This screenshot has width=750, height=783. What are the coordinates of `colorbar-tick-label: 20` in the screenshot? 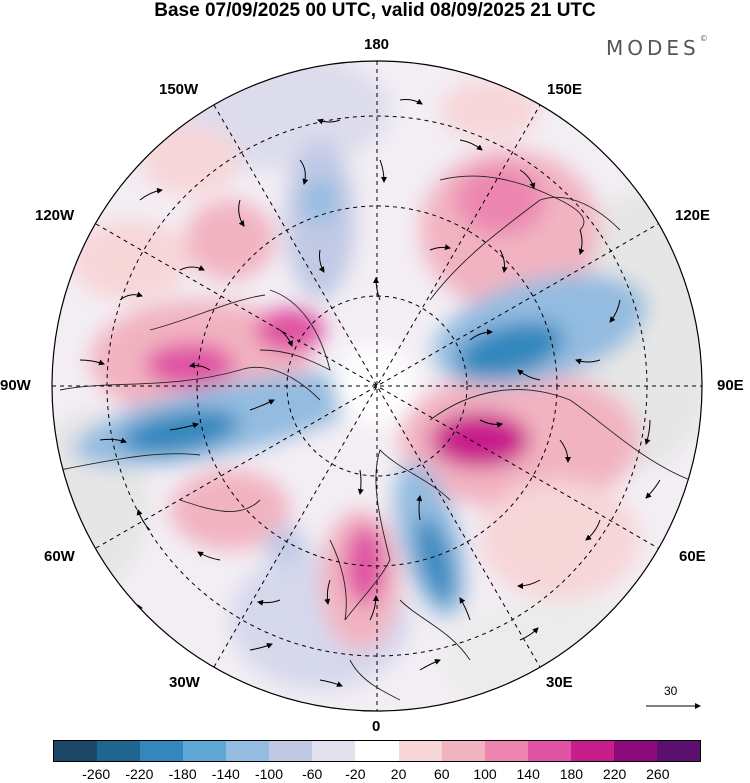 It's located at (398, 774).